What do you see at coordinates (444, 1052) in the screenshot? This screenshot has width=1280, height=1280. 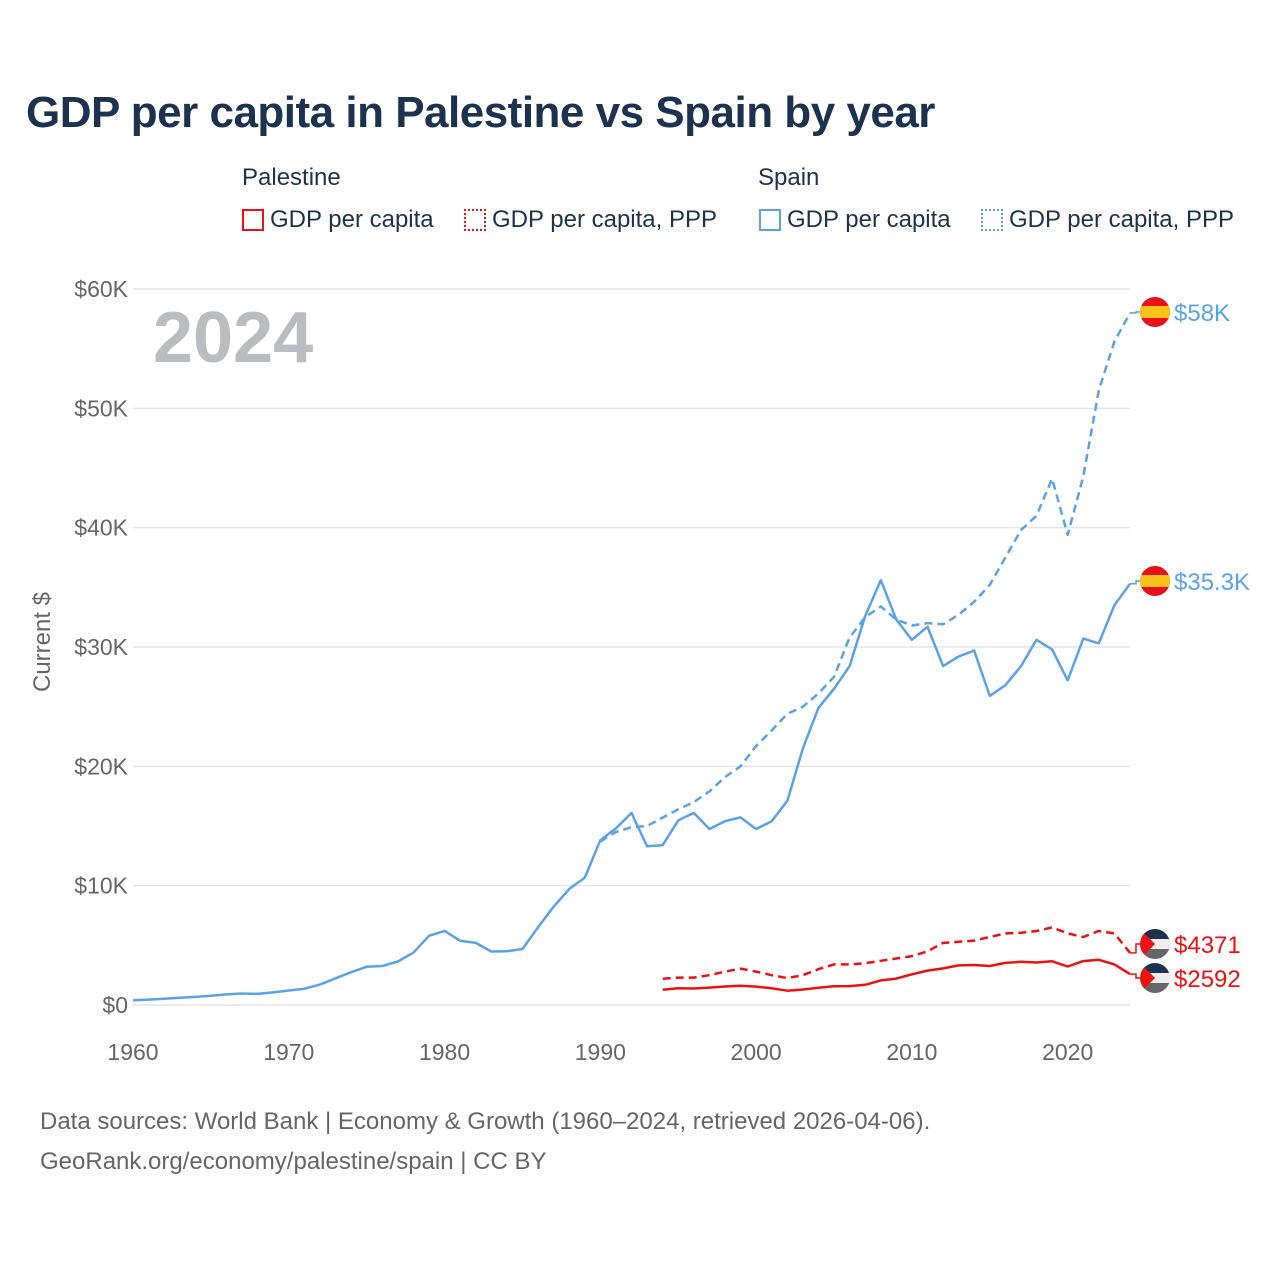 I see `x-tick-label: 1980` at bounding box center [444, 1052].